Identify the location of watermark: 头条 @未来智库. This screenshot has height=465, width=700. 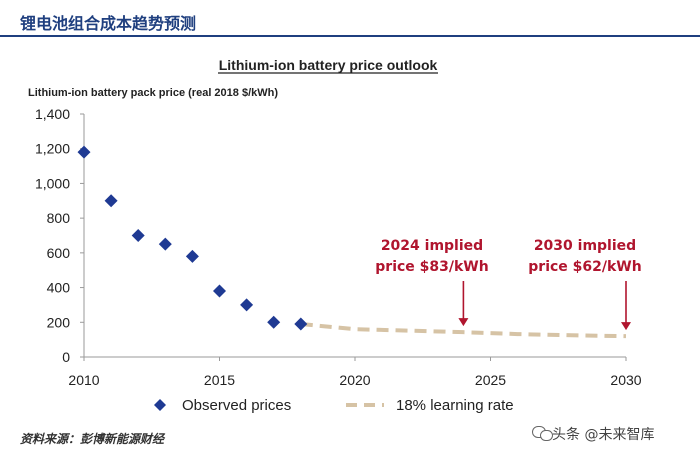
(603, 435).